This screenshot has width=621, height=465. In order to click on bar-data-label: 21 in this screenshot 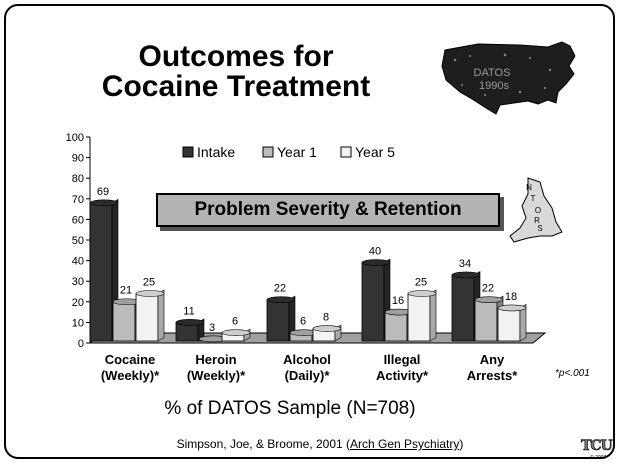, I will do `click(126, 291)`.